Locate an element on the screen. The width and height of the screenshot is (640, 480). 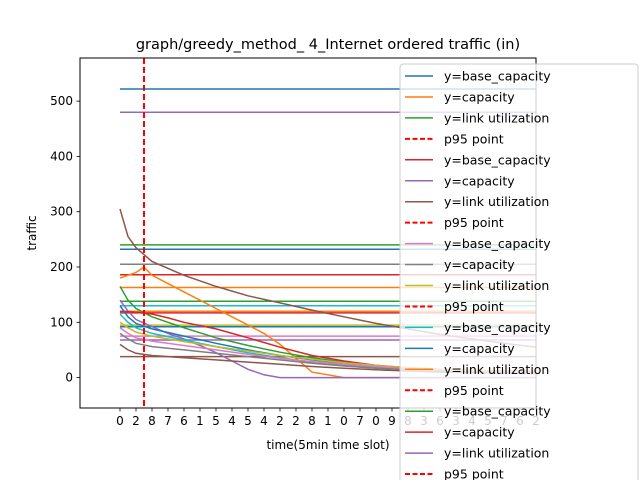
legend-label-17: y=capacity is located at coordinates (479, 432).